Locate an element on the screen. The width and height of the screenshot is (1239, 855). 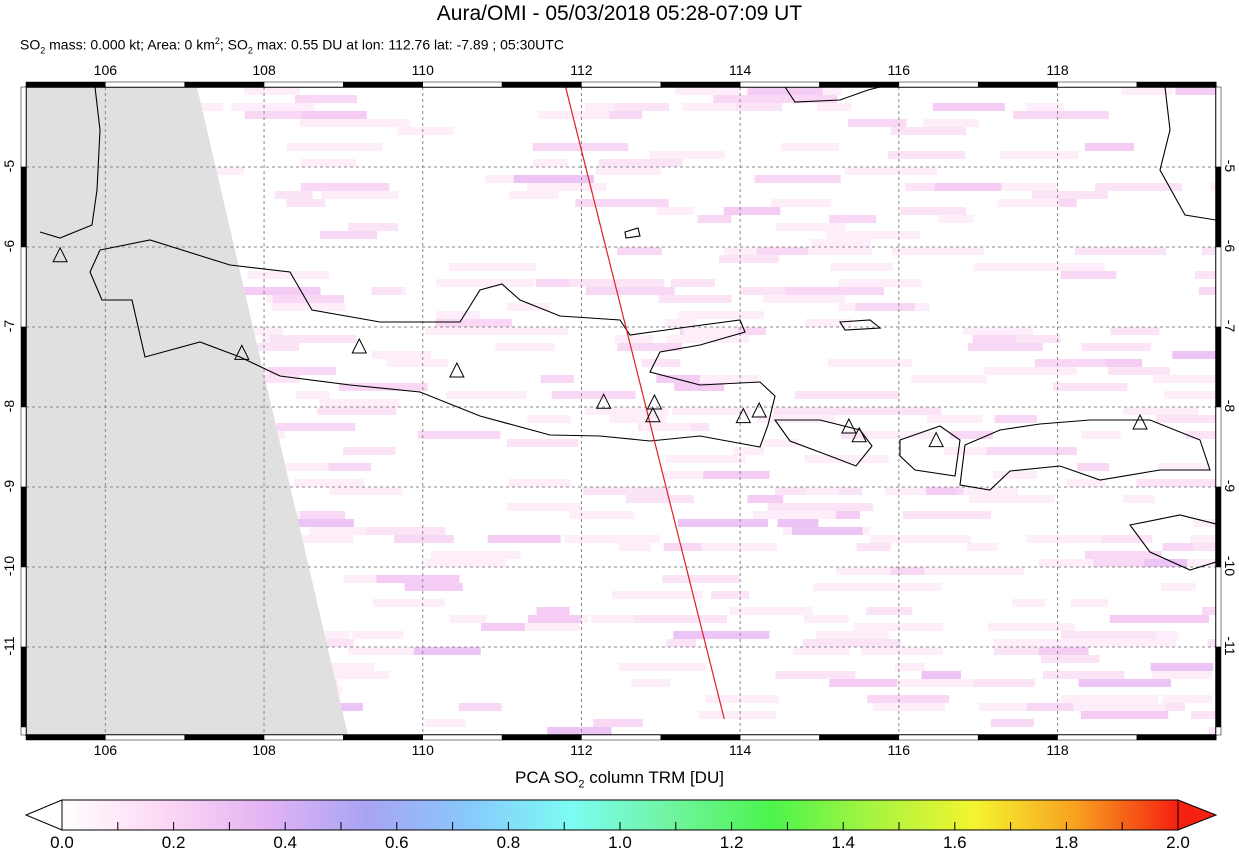
colorbar-label: 0.0 is located at coordinates (62, 842).